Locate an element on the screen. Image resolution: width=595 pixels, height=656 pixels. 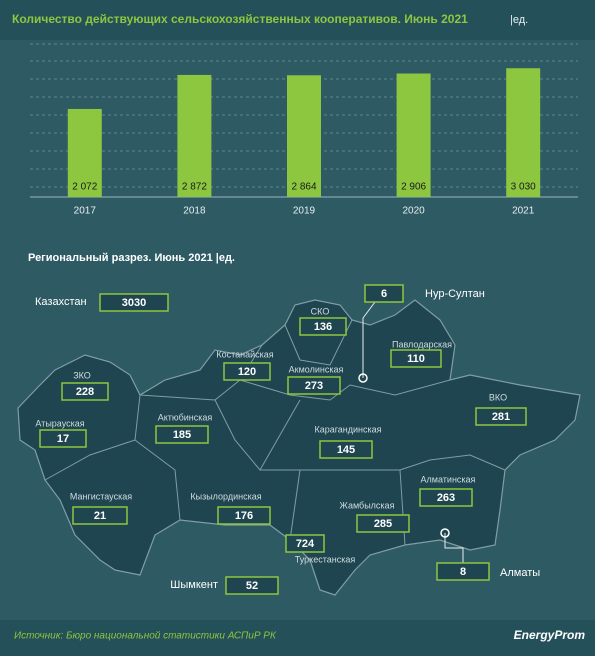
region-value: 273 is located at coordinates (314, 386).